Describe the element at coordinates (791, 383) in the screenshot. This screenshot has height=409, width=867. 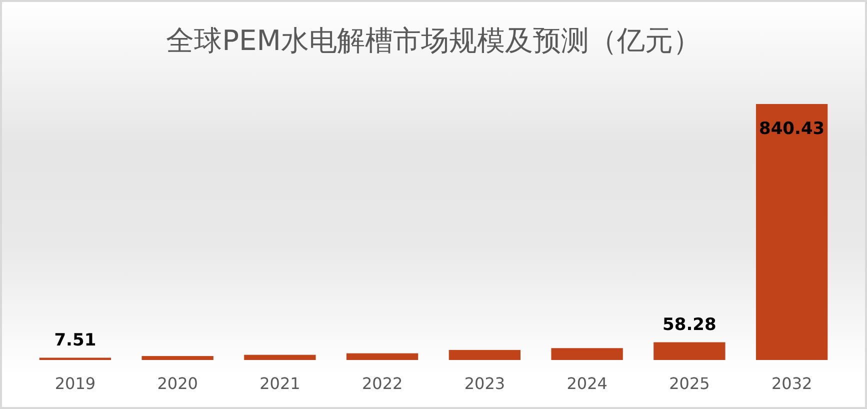
I see `x-tick-label: 2032` at that location.